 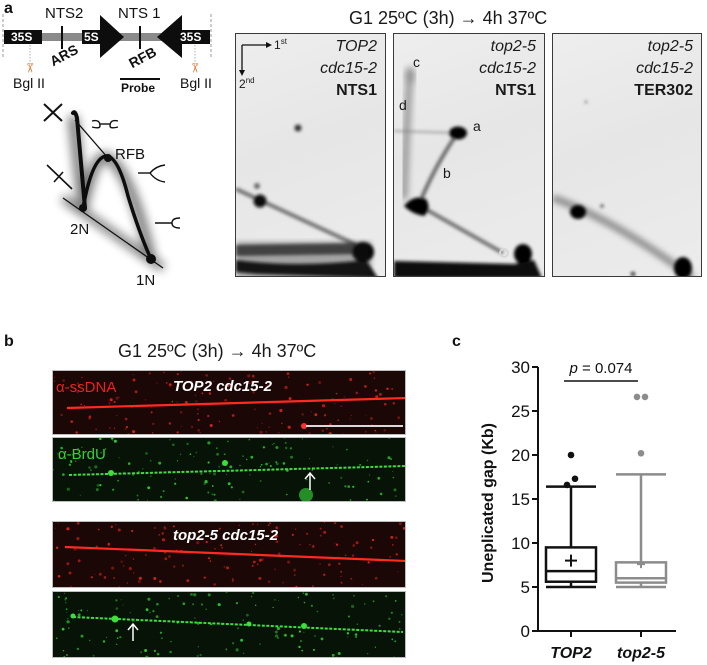 What do you see at coordinates (146, 280) in the screenshot?
I see `schematic-1n-label: 1N` at bounding box center [146, 280].